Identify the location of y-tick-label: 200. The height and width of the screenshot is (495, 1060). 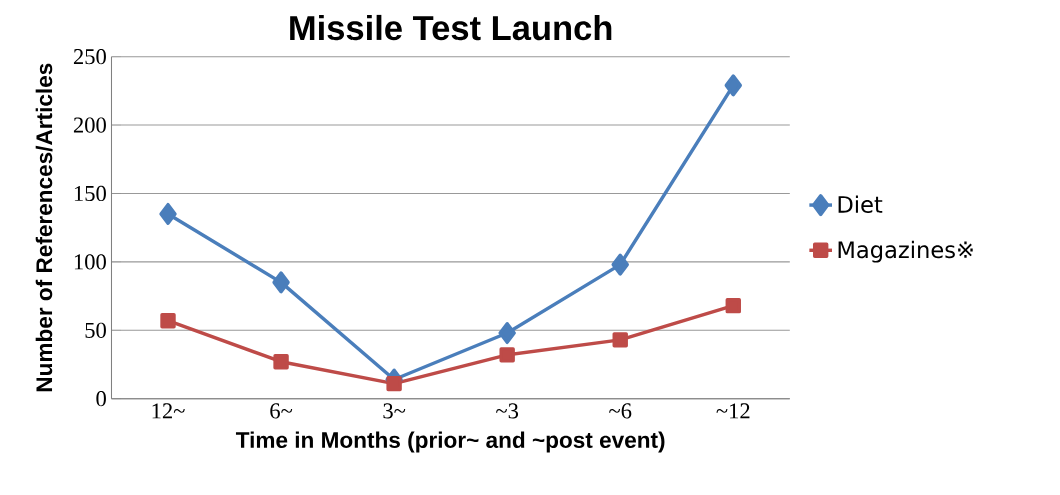
(89, 125).